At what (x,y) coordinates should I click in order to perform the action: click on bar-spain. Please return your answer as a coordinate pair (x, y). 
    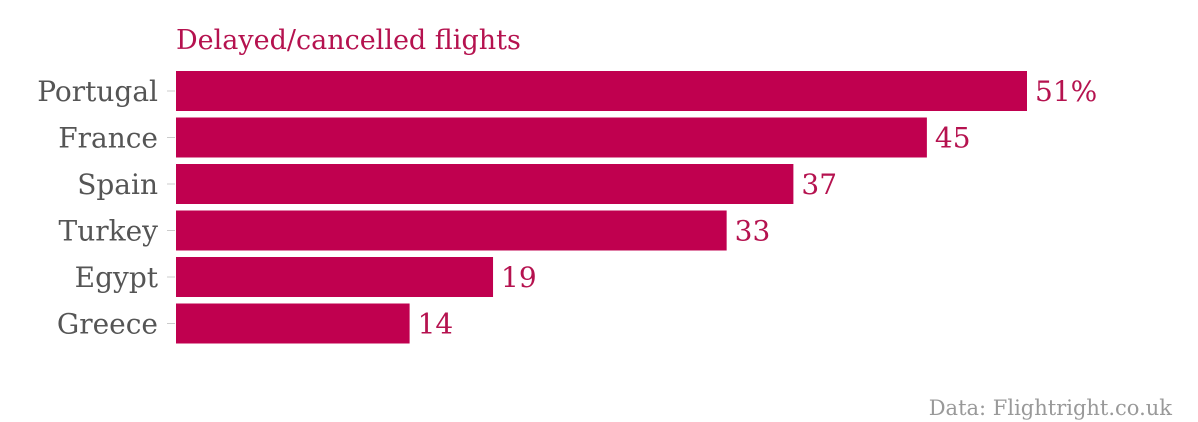
    Looking at the image, I should click on (485, 184).